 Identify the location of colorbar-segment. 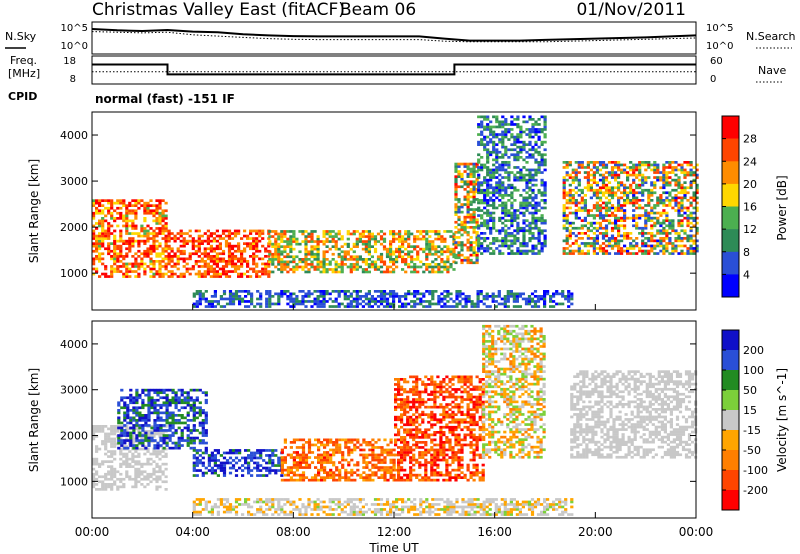
(730, 127).